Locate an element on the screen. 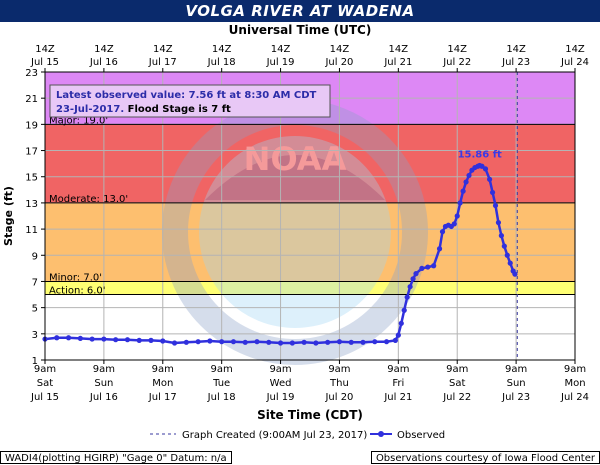  info-box is located at coordinates (190, 101).